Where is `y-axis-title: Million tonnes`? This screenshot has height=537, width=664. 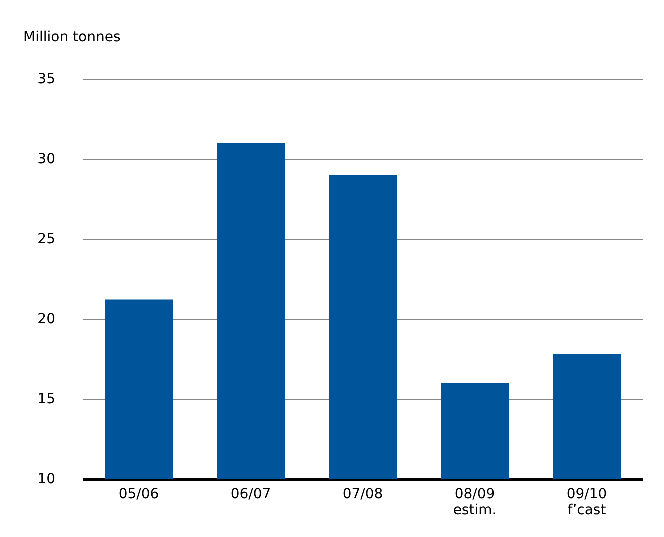 y-axis-title: Million tonnes is located at coordinates (72, 38).